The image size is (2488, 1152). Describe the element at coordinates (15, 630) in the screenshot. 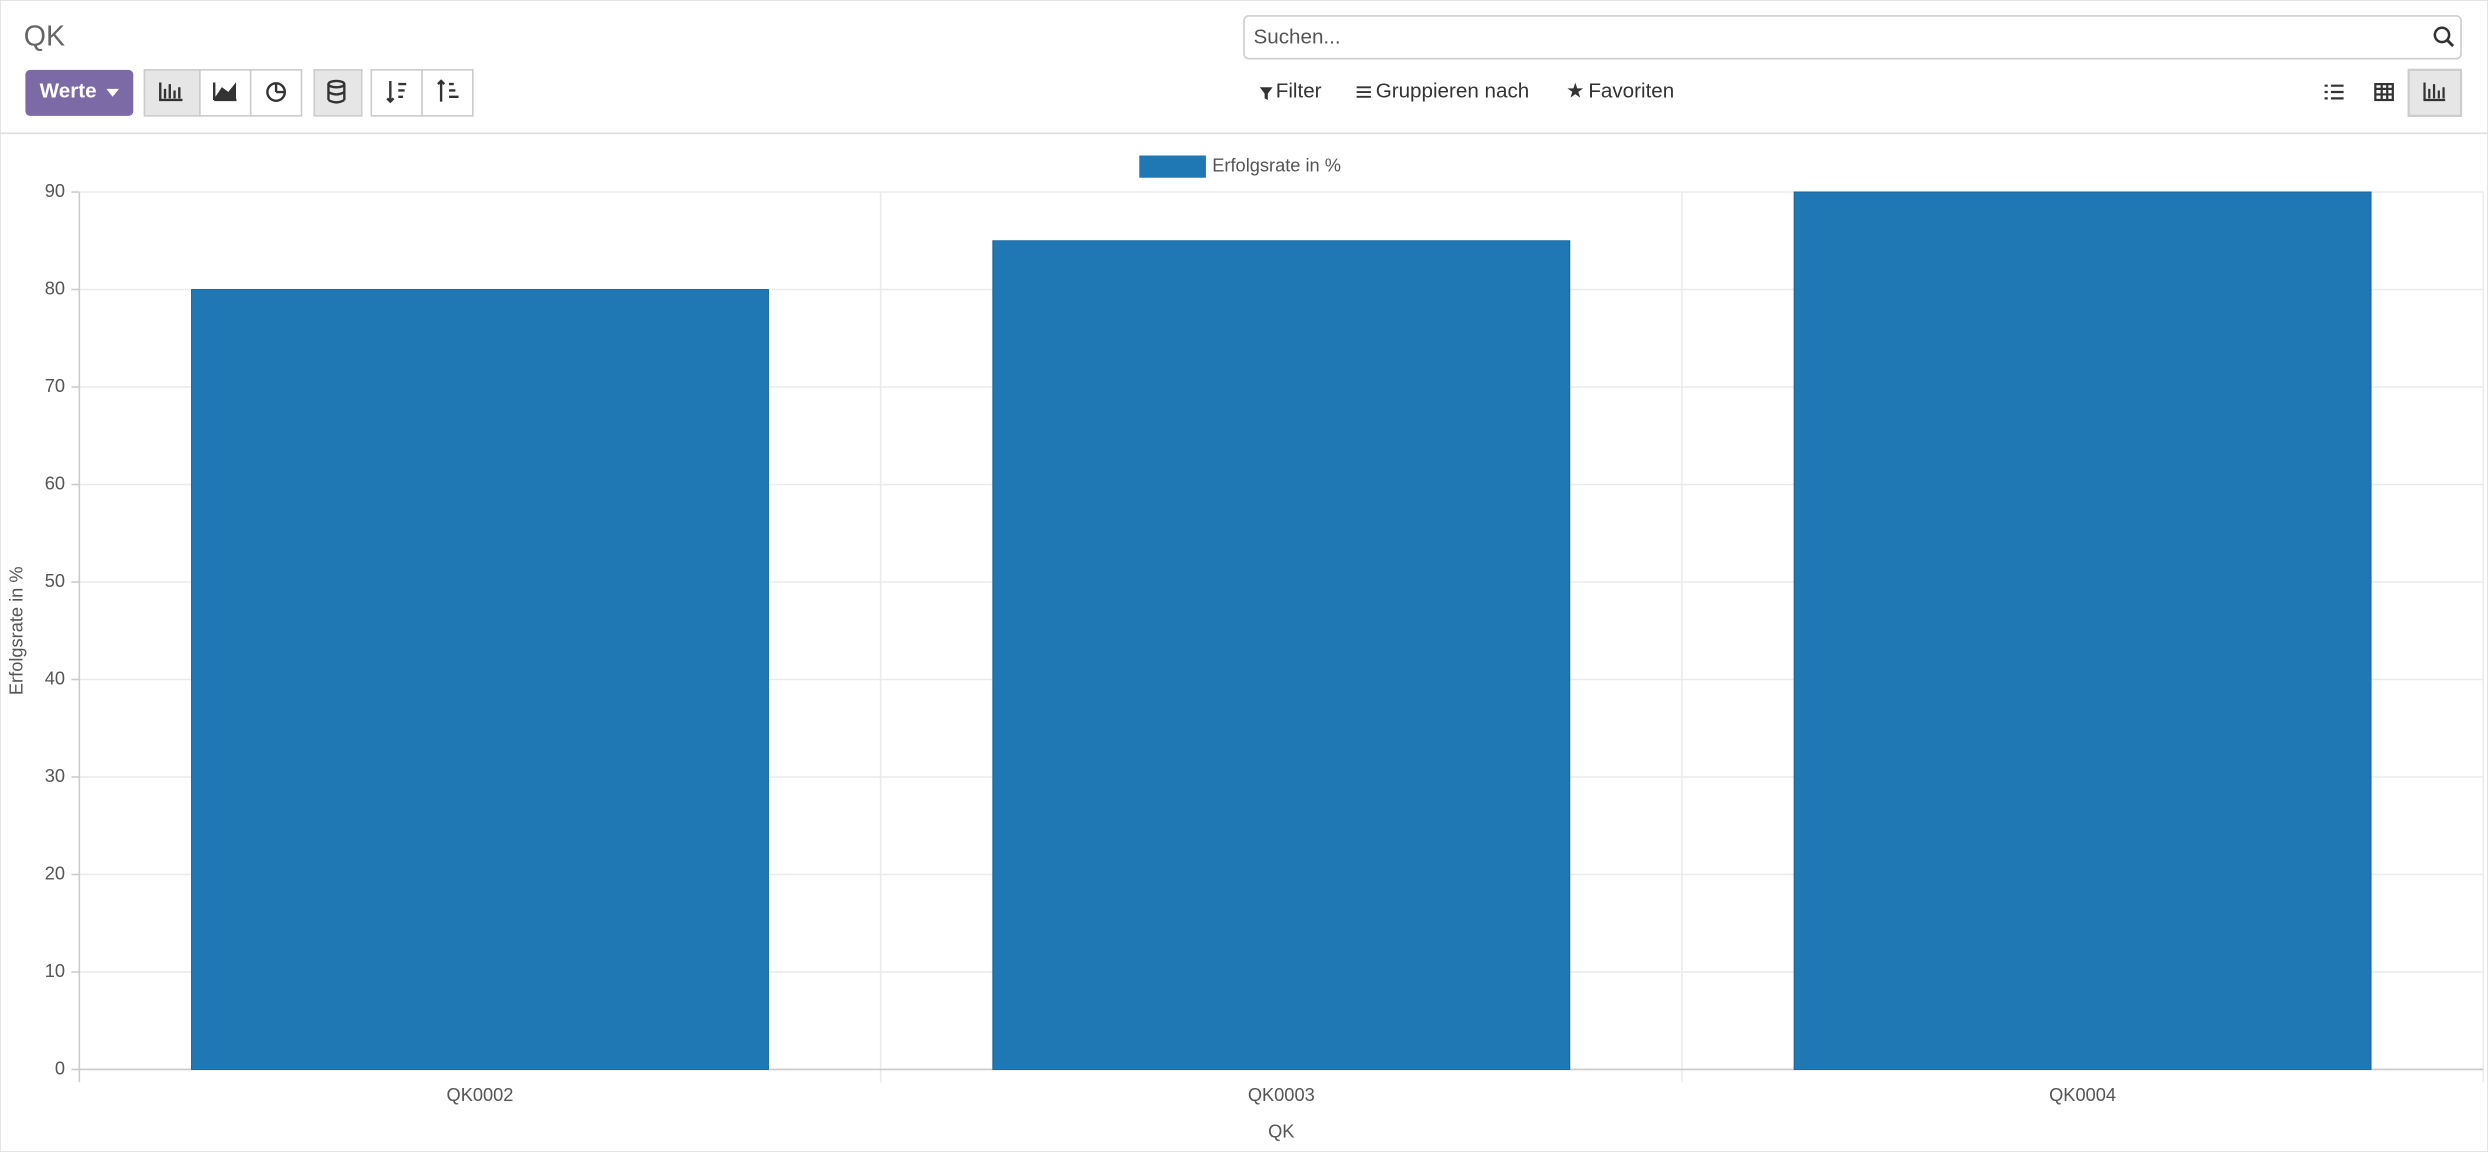

I see `y-axis-title: Erfolgsrate in %` at that location.